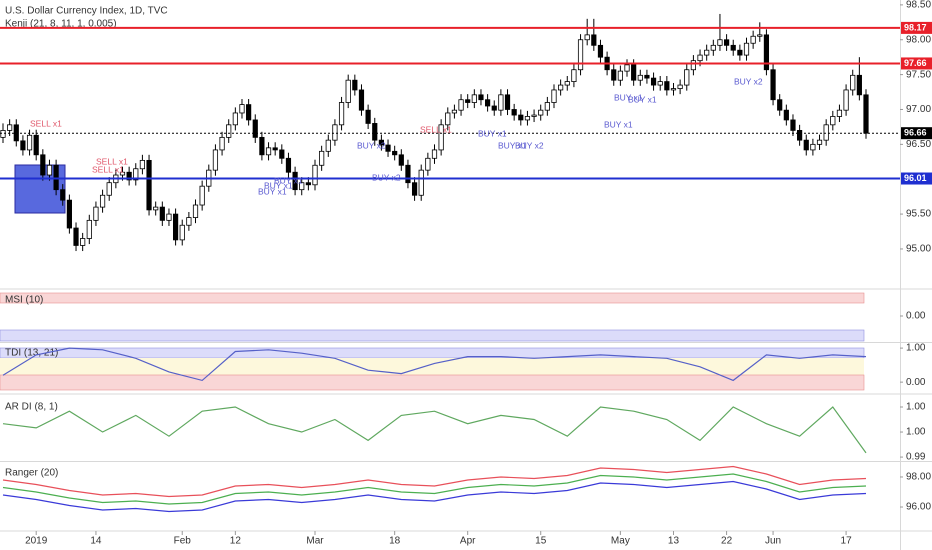 The image size is (932, 550). What do you see at coordinates (773, 541) in the screenshot?
I see `x-tick-label: Jun` at bounding box center [773, 541].